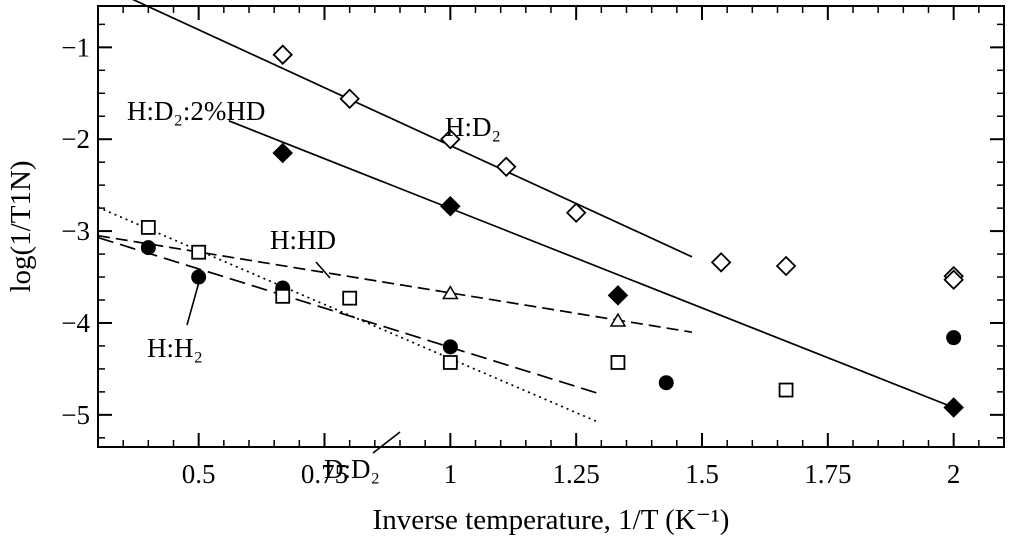 Image resolution: width=1011 pixels, height=540 pixels. What do you see at coordinates (21, 226) in the screenshot?
I see `y-axis-title: log(1/T1N)` at bounding box center [21, 226].